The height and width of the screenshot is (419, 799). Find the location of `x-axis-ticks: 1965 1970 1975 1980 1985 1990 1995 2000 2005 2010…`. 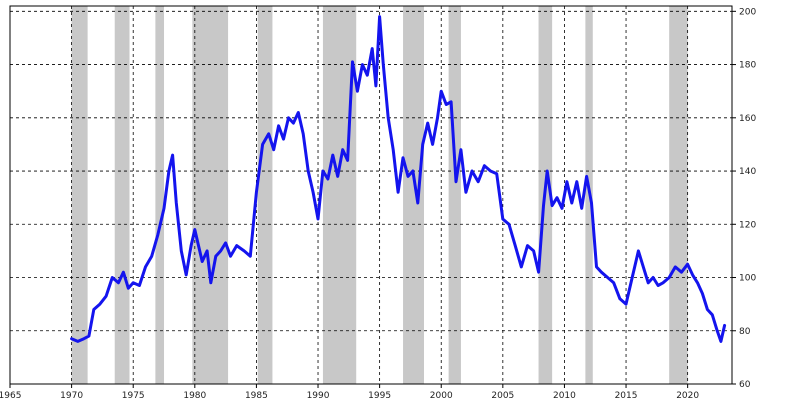

x-axis-ticks: 1965 1970 1975 1980 1985 1990 1995 2000 2005 2010… is located at coordinates (349, 392).